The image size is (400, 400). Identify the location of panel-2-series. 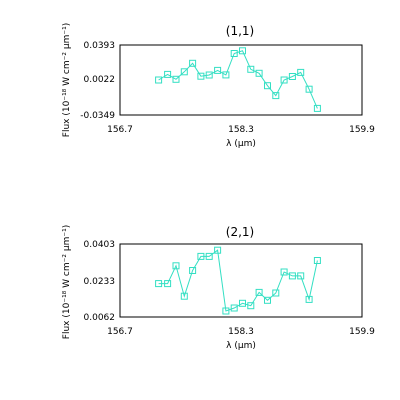
(238, 280).